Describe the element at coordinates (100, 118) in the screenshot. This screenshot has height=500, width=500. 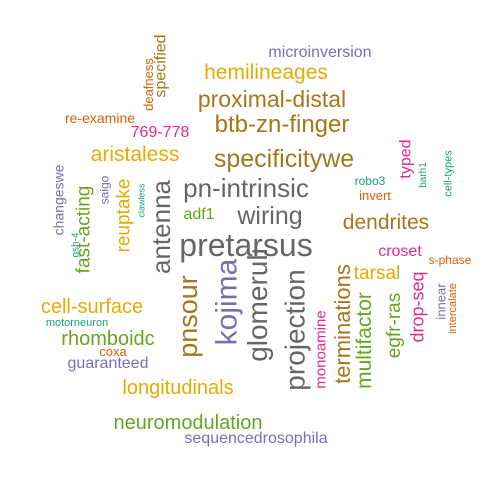
I see `word-re-examine: re-examine` at that location.